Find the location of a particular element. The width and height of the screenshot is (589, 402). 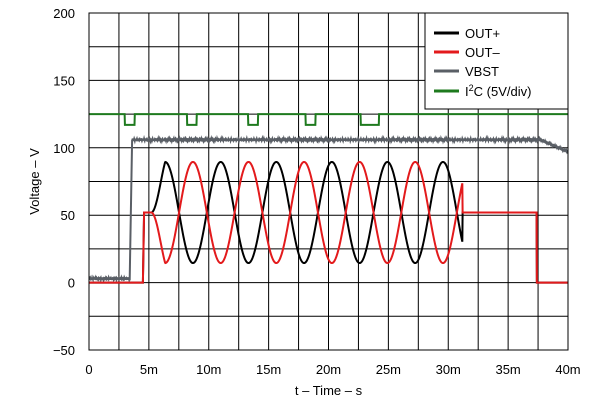

x-tick-labels: 0 5m 10m 15m 20m 25m 30m 35m 40m is located at coordinates (332, 369).